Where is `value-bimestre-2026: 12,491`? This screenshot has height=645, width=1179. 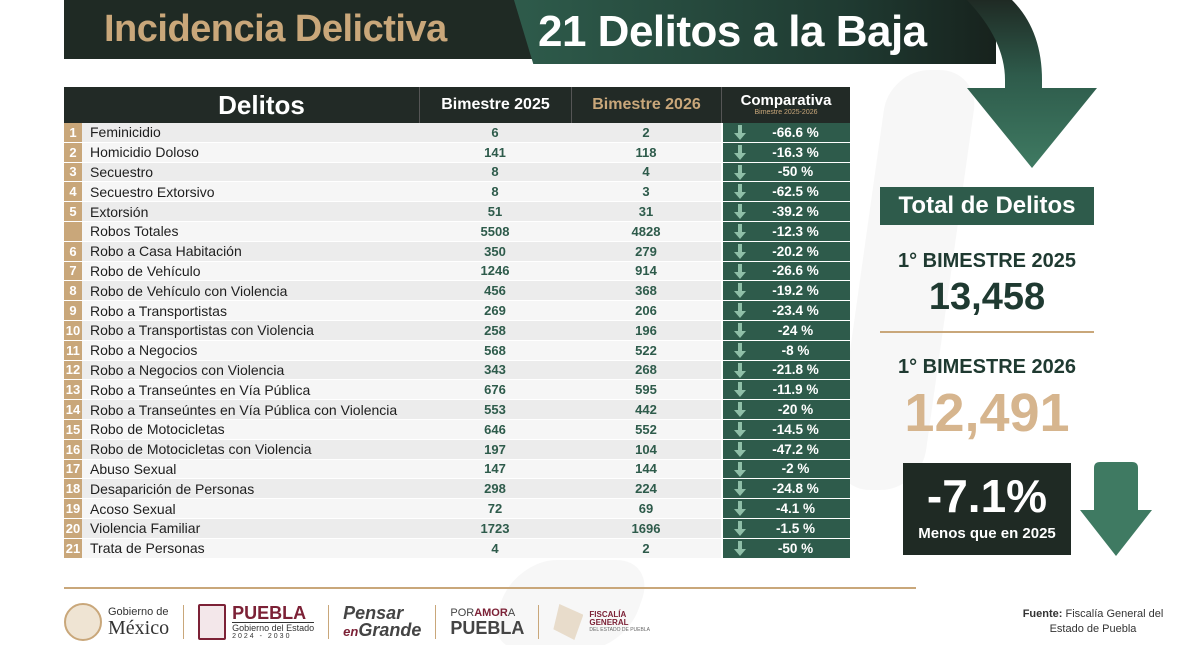
value-bimestre-2026: 12,491 is located at coordinates (987, 413).